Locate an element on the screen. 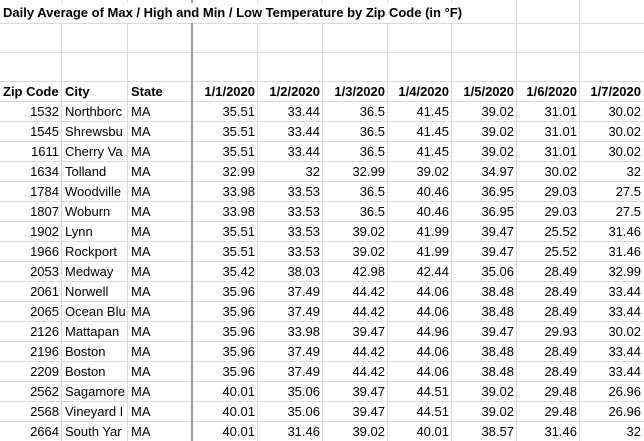  column-header: Zip Code is located at coordinates (31, 91).